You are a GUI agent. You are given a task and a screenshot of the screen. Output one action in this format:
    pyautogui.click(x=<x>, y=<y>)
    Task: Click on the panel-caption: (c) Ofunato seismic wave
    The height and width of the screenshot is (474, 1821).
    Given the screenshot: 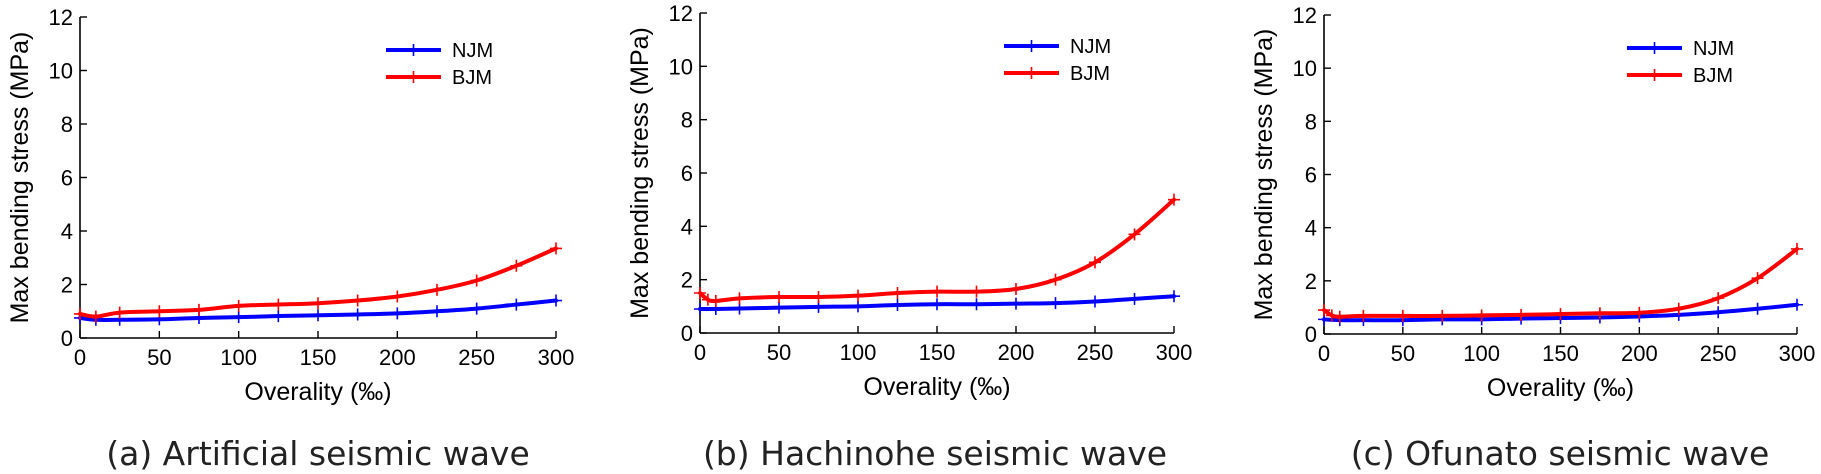 What is the action you would take?
    pyautogui.click(x=1560, y=453)
    